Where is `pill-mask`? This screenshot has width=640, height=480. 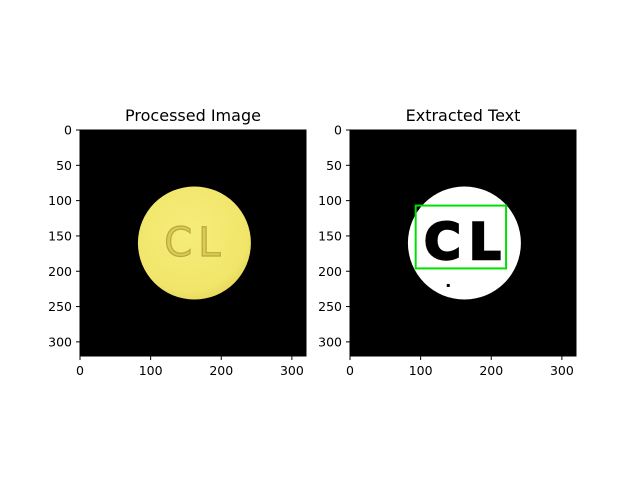 pill-mask is located at coordinates (464, 243).